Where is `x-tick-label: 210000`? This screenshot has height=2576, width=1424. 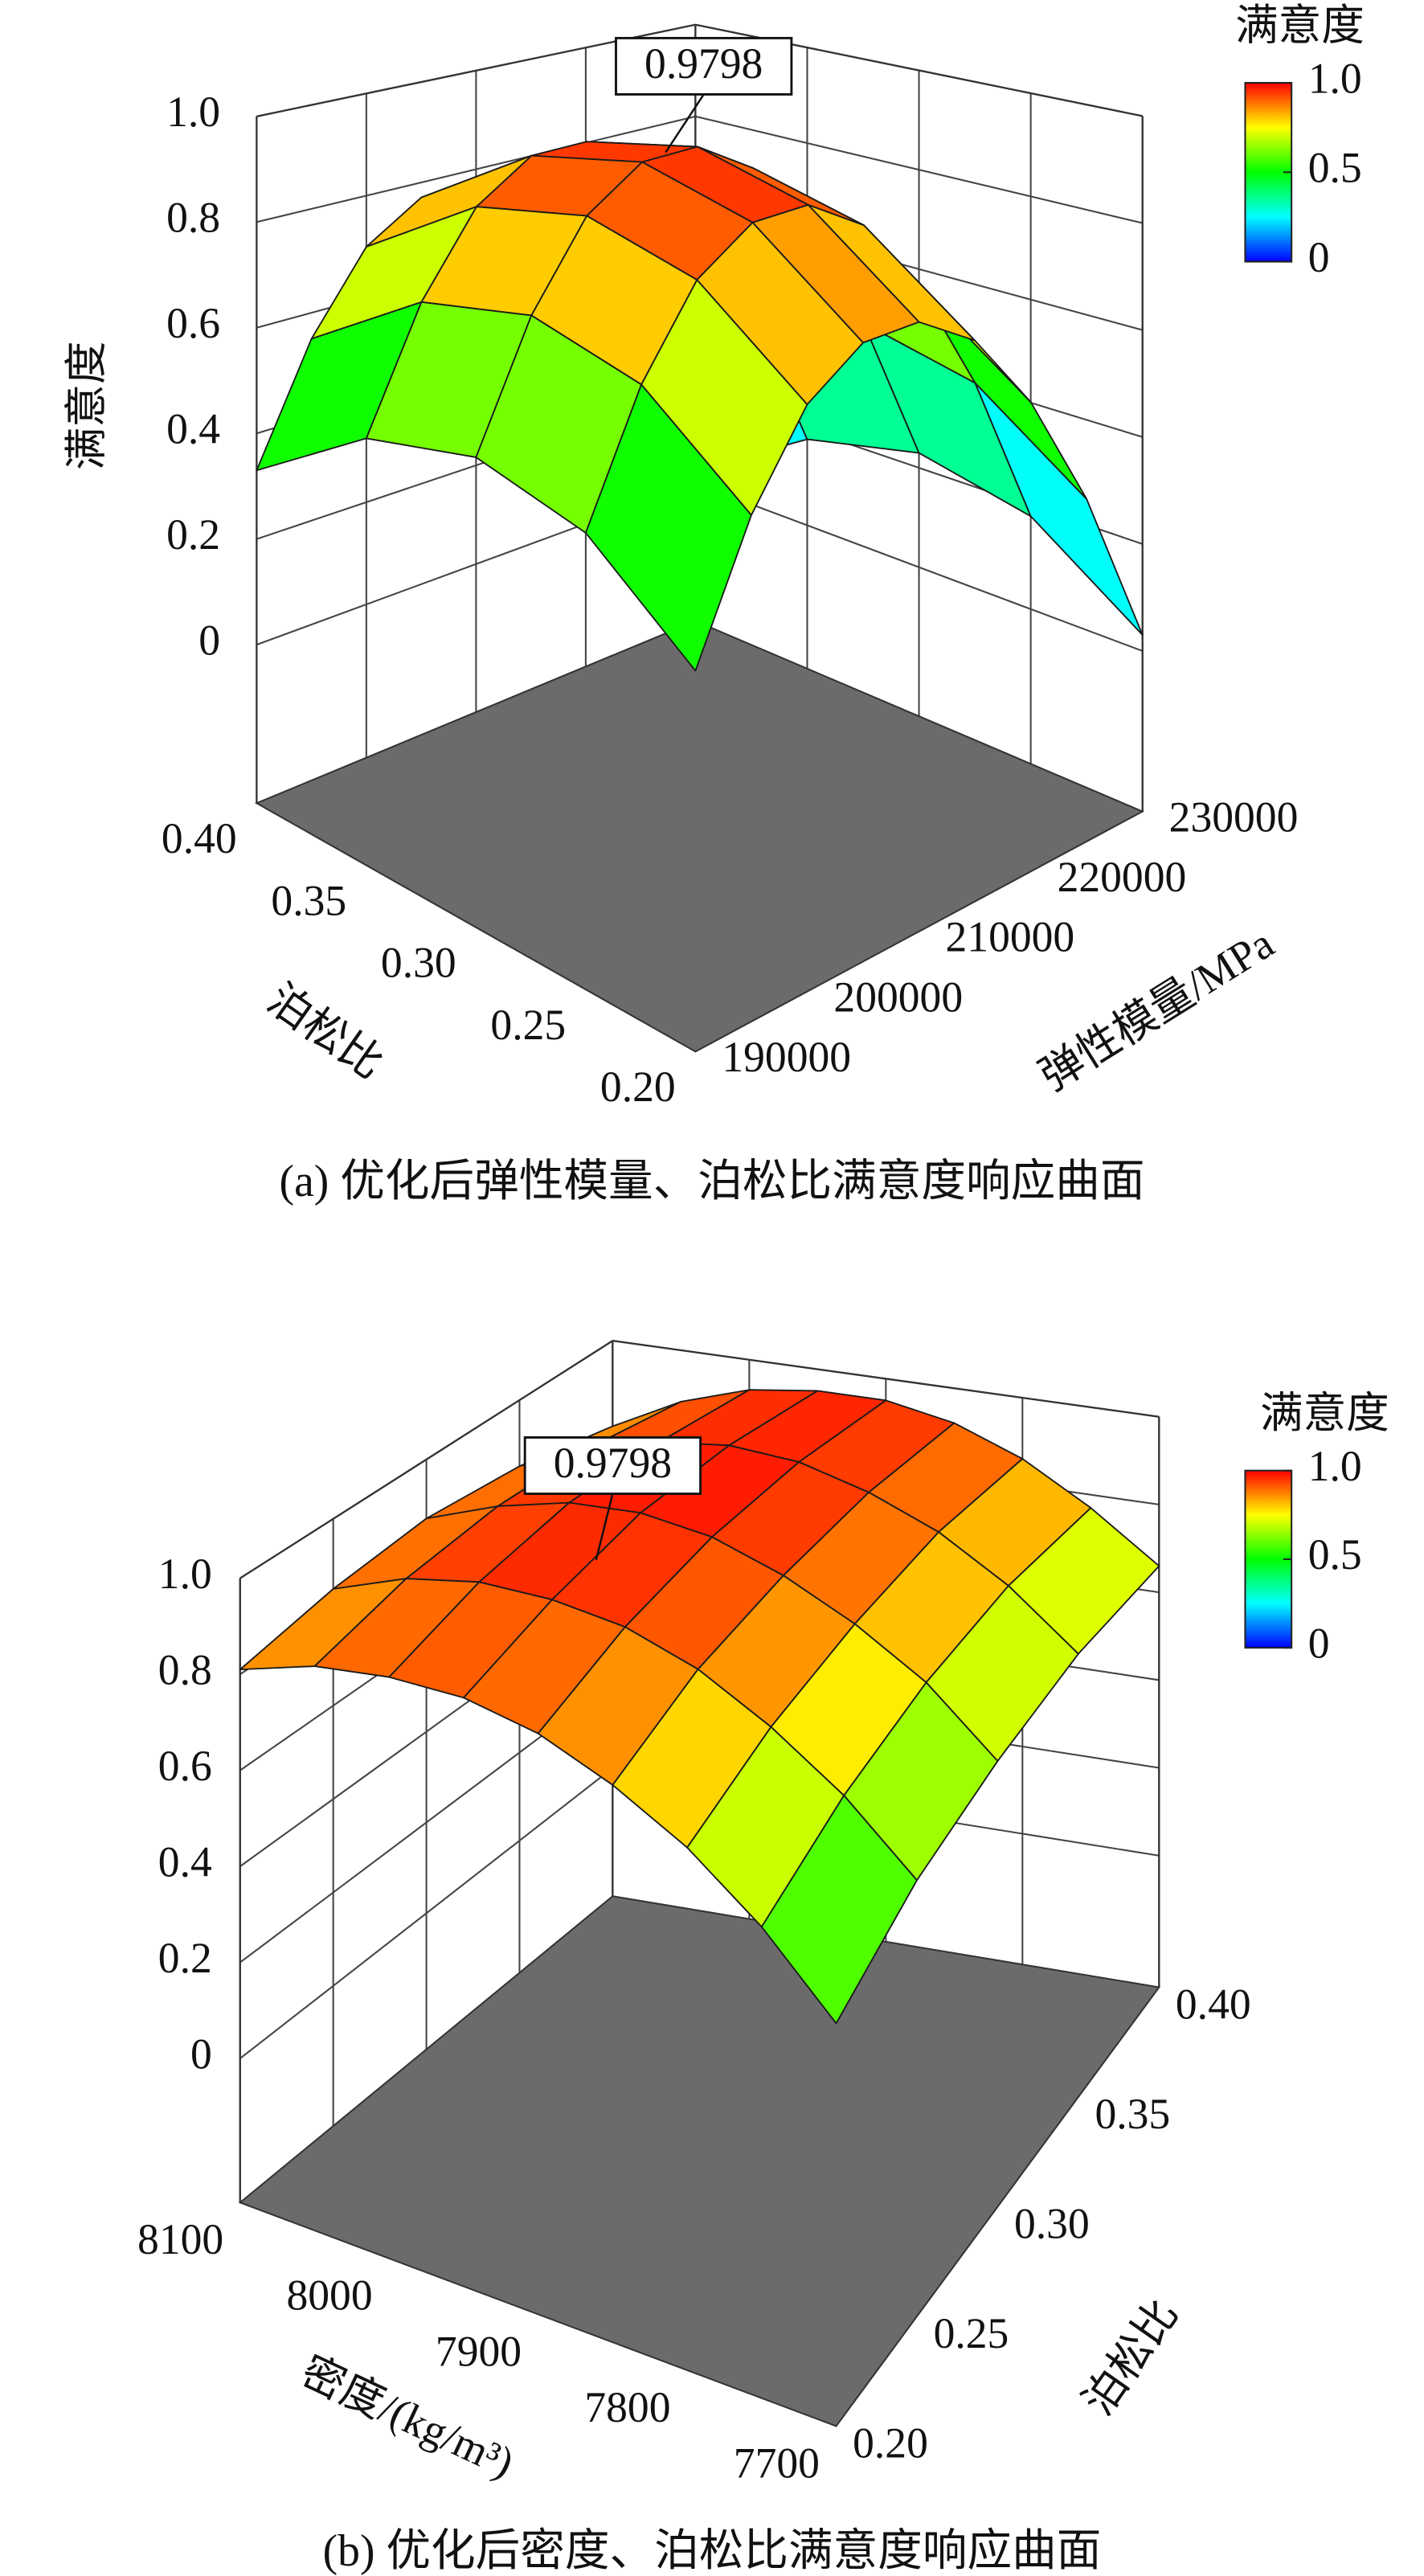 x-tick-label: 210000 is located at coordinates (1011, 937).